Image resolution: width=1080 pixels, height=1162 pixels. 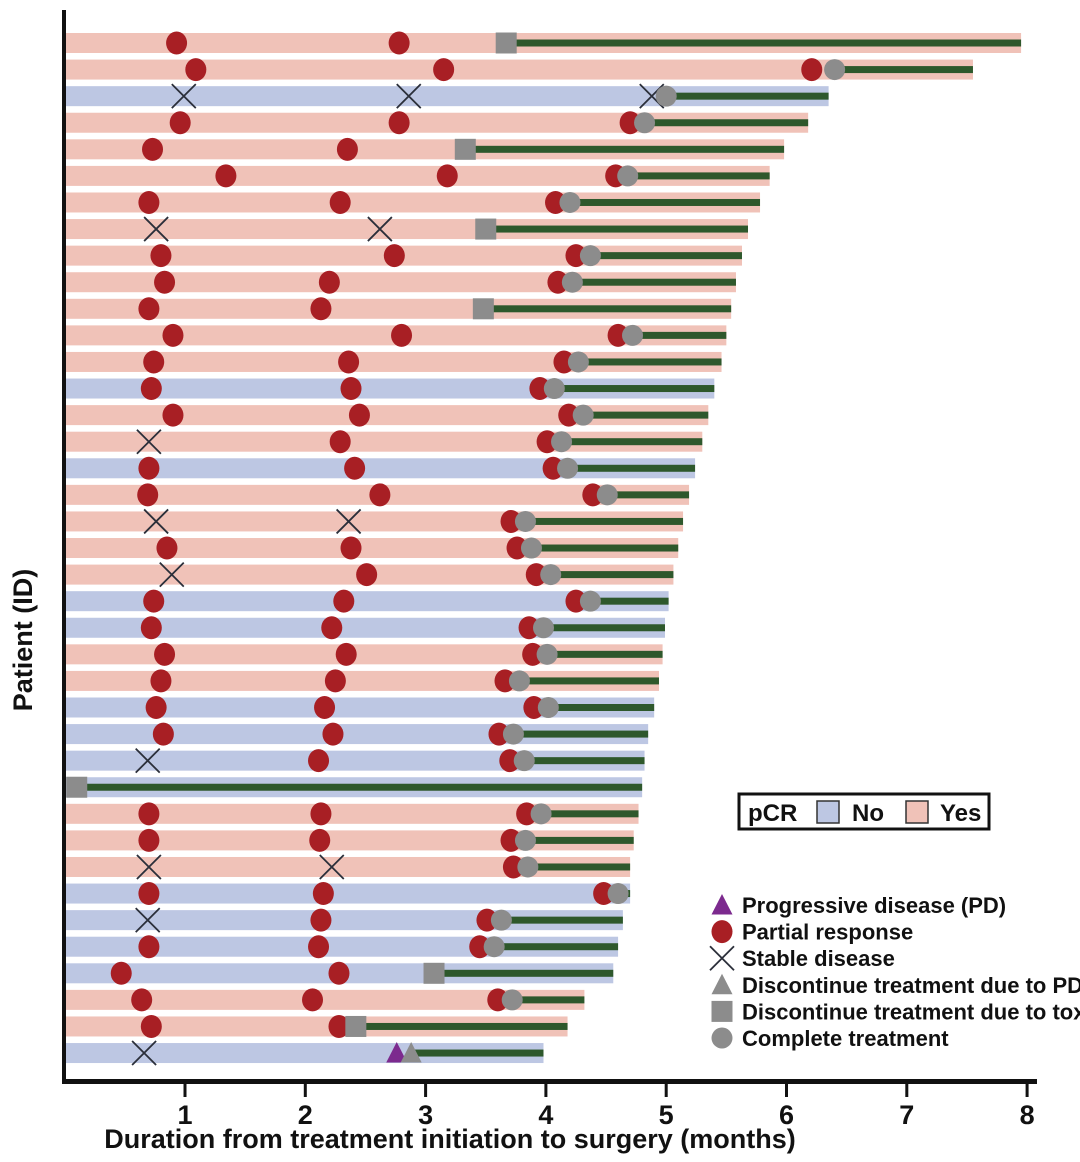 What do you see at coordinates (911, 985) in the screenshot?
I see `marker-legend-label: Discontinue treatment due to PD` at bounding box center [911, 985].